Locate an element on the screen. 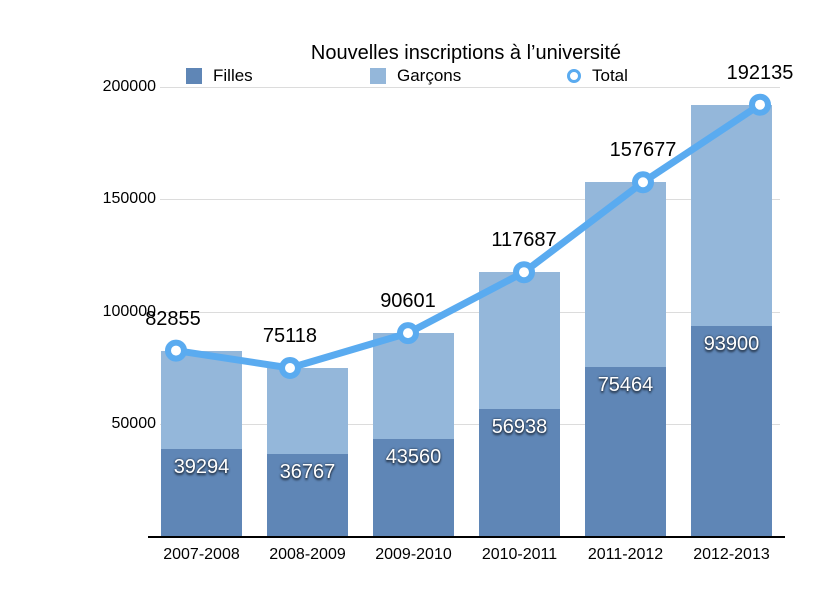 The image size is (816, 592). legend-swatch-garcons is located at coordinates (378, 76).